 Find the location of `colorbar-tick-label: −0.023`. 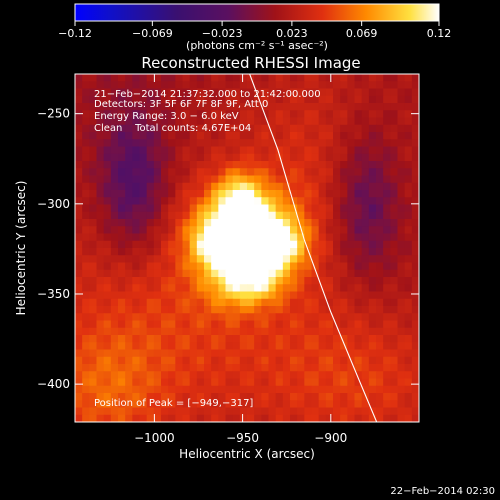

colorbar-tick-label: −0.023 is located at coordinates (222, 33).